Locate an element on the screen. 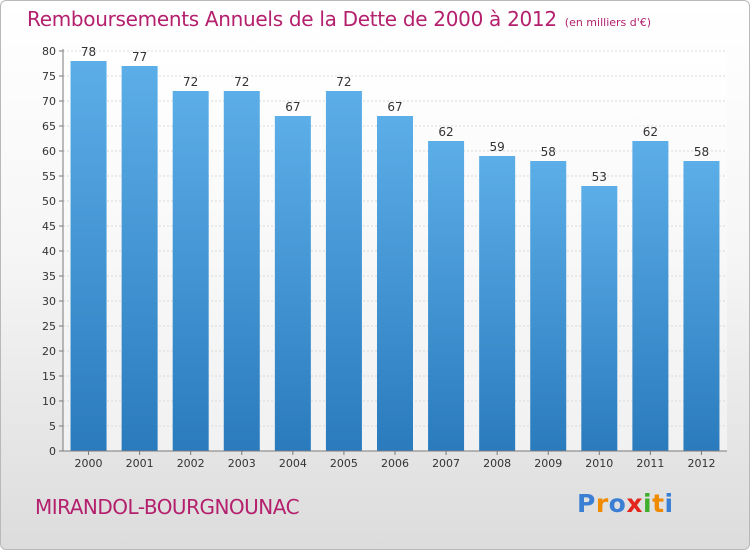 This screenshot has height=550, width=750. y-tick-label: 25 is located at coordinates (49, 326).